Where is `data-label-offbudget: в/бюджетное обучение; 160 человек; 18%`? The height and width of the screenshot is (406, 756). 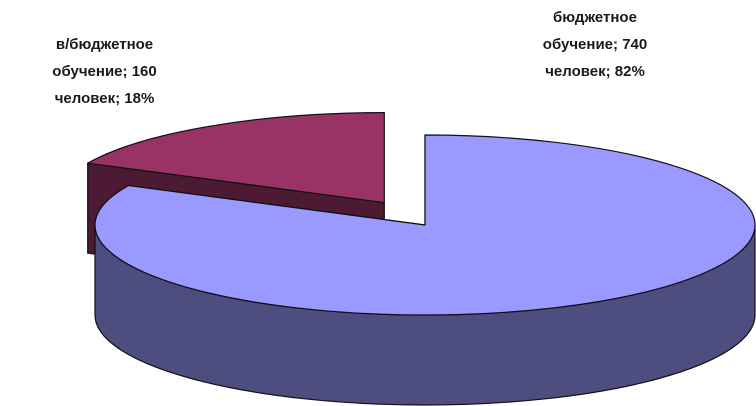 data-label-offbudget: в/бюджетное обучение; 160 человек; 18% is located at coordinates (104, 71).